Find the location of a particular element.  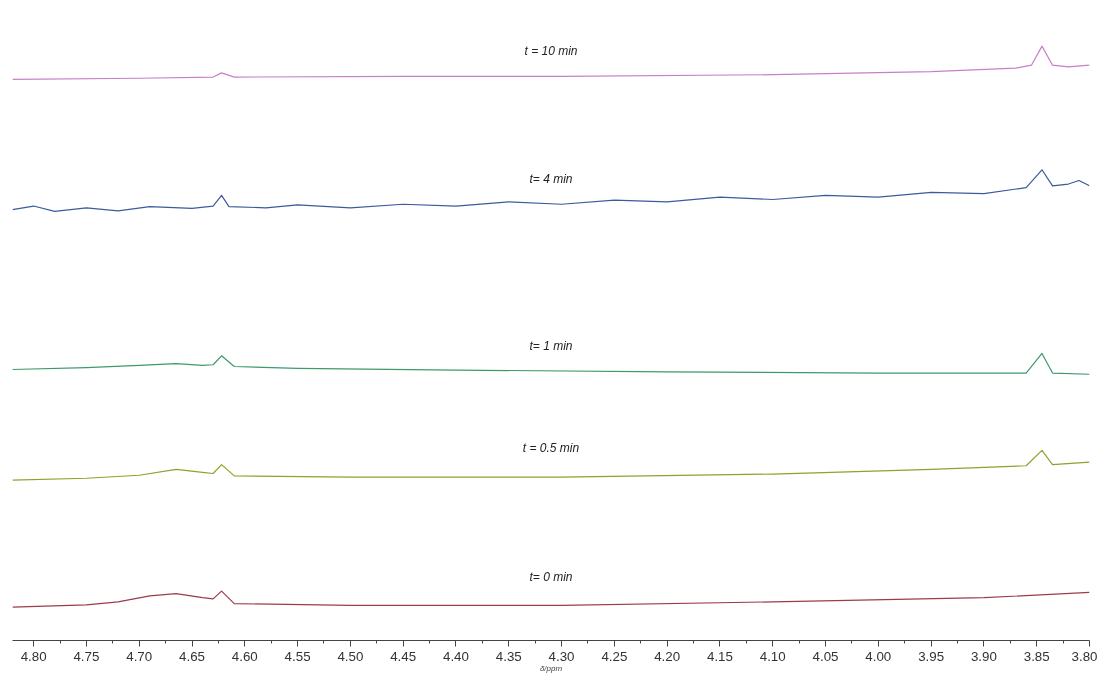

x-tick-label: 4.60 is located at coordinates (244, 656).